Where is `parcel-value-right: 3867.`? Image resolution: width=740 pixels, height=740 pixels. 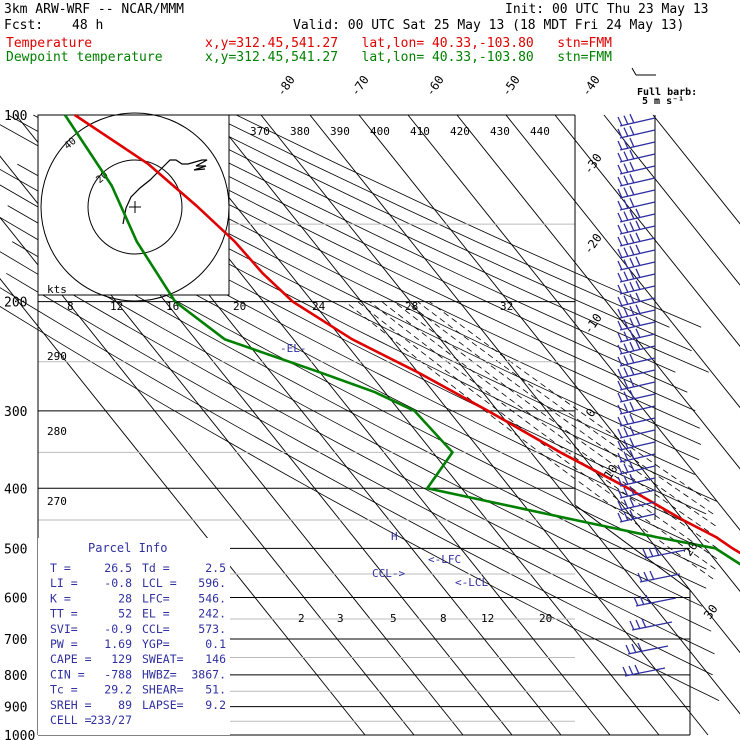
parcel-value-right: 3867. is located at coordinates (208, 674).